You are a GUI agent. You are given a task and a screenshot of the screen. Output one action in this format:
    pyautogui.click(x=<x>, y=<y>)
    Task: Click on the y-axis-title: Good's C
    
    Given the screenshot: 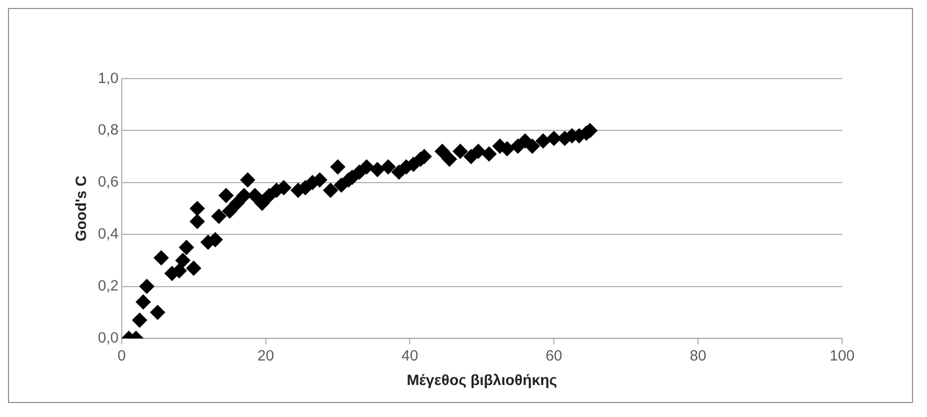 What is the action you would take?
    pyautogui.click(x=81, y=208)
    